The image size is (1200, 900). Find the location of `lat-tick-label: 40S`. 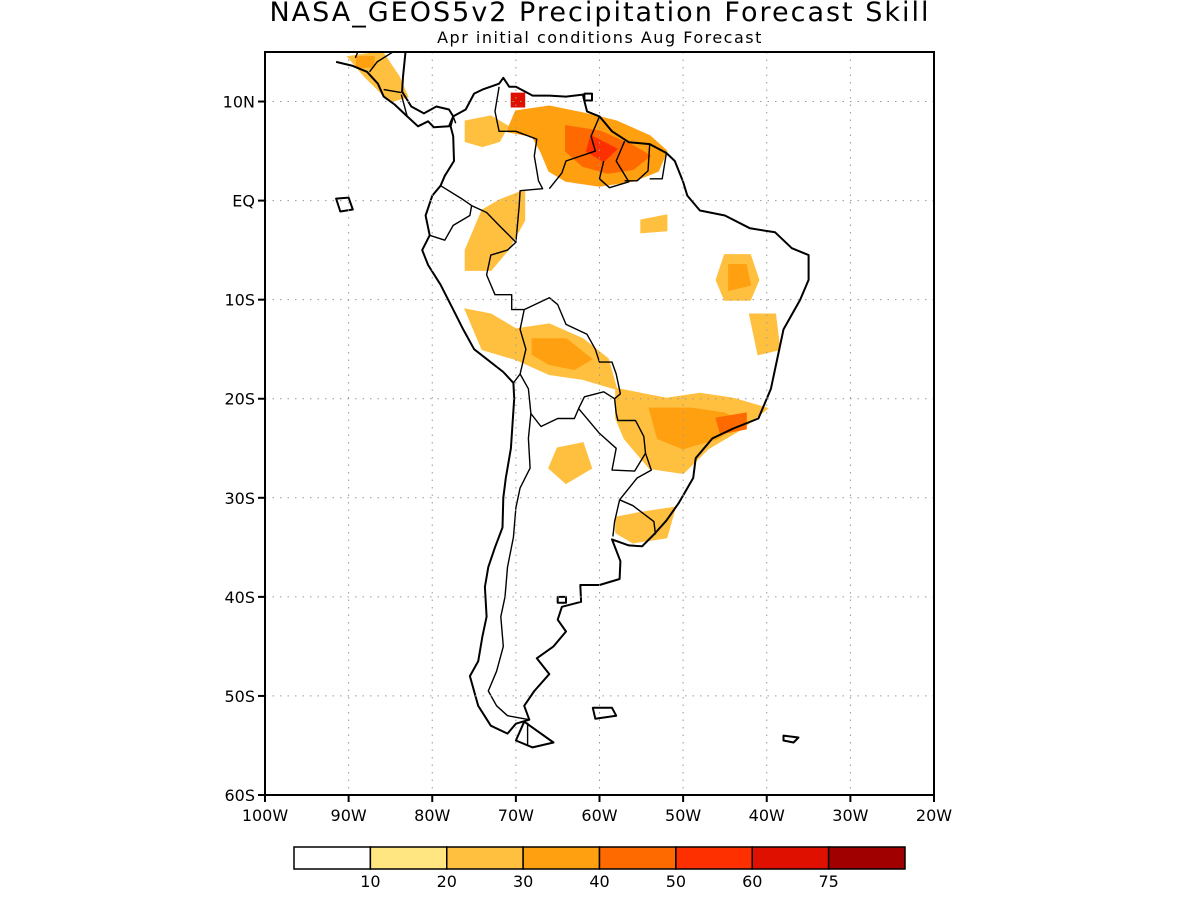

lat-tick-label: 40S is located at coordinates (239, 597).